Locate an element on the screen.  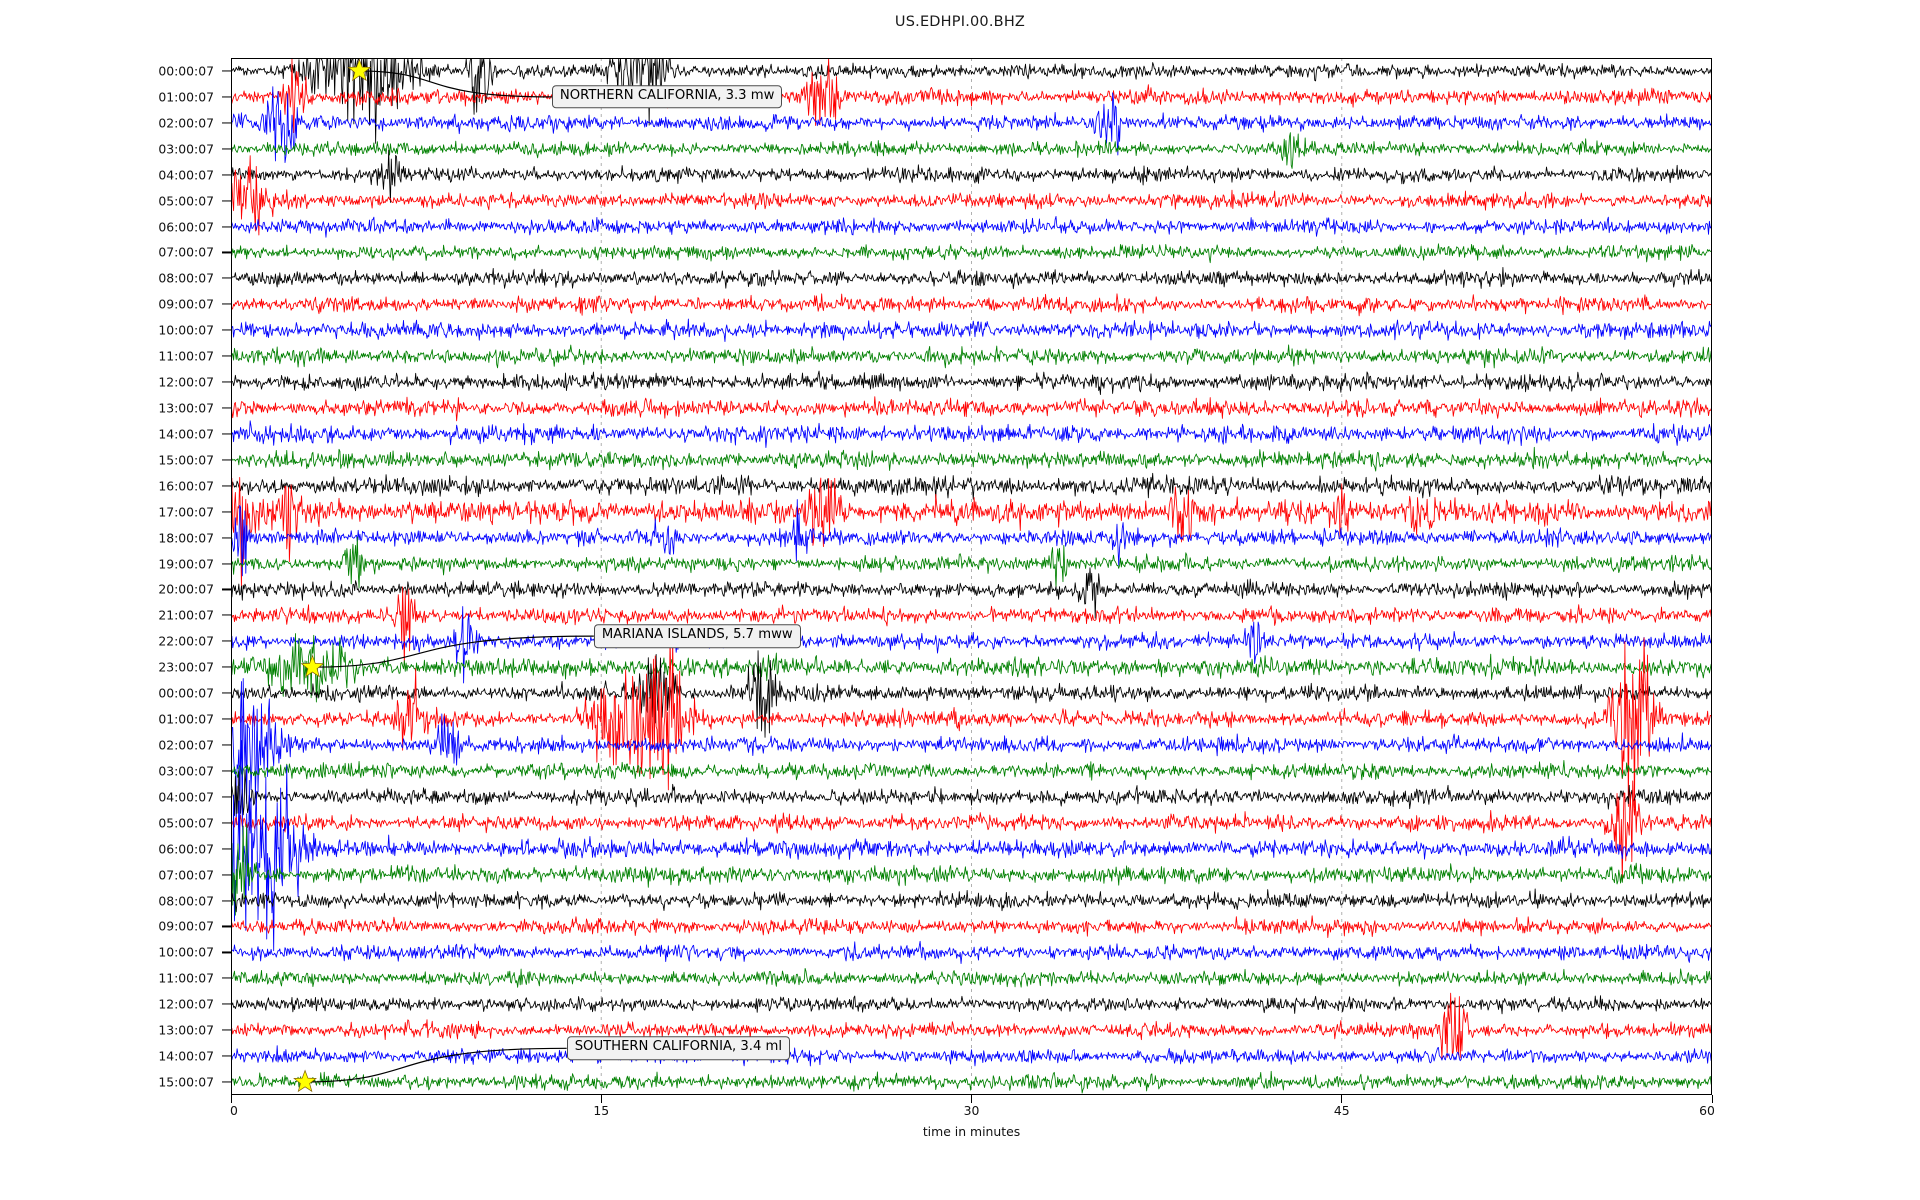
x-axis-title: time in minutes is located at coordinates (971, 1131).